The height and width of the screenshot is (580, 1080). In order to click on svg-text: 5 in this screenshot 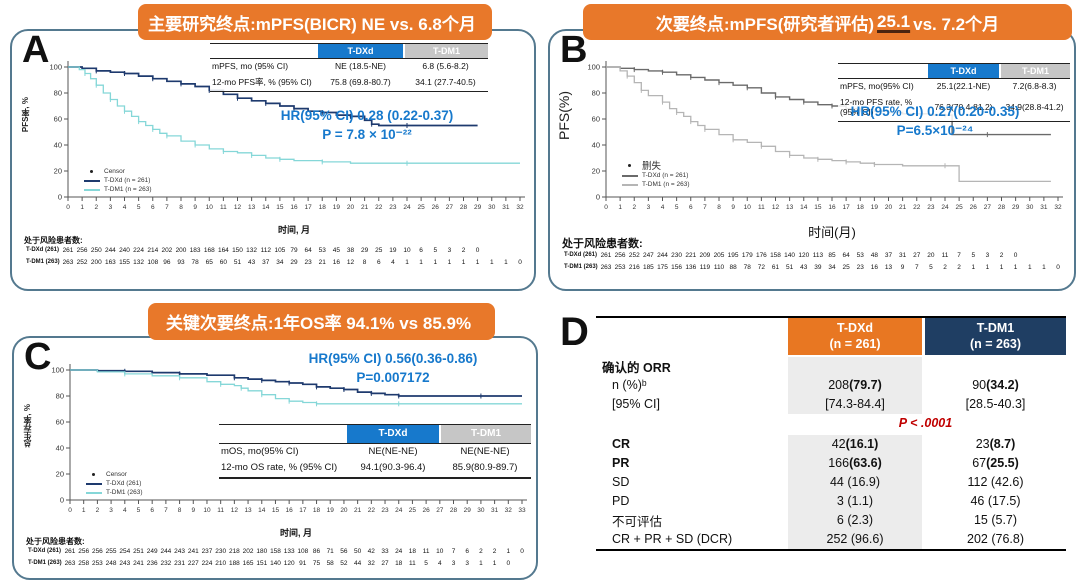, I will do `click(139, 510)`.